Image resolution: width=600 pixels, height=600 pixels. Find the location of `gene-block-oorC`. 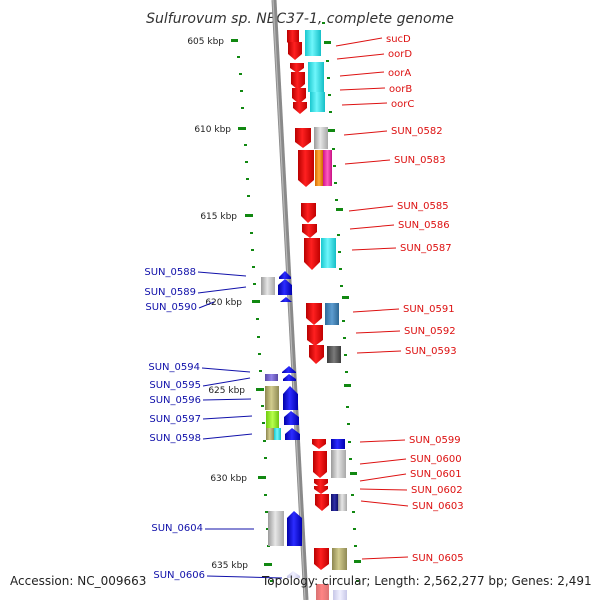

gene-block-oorC is located at coordinates (317, 102).